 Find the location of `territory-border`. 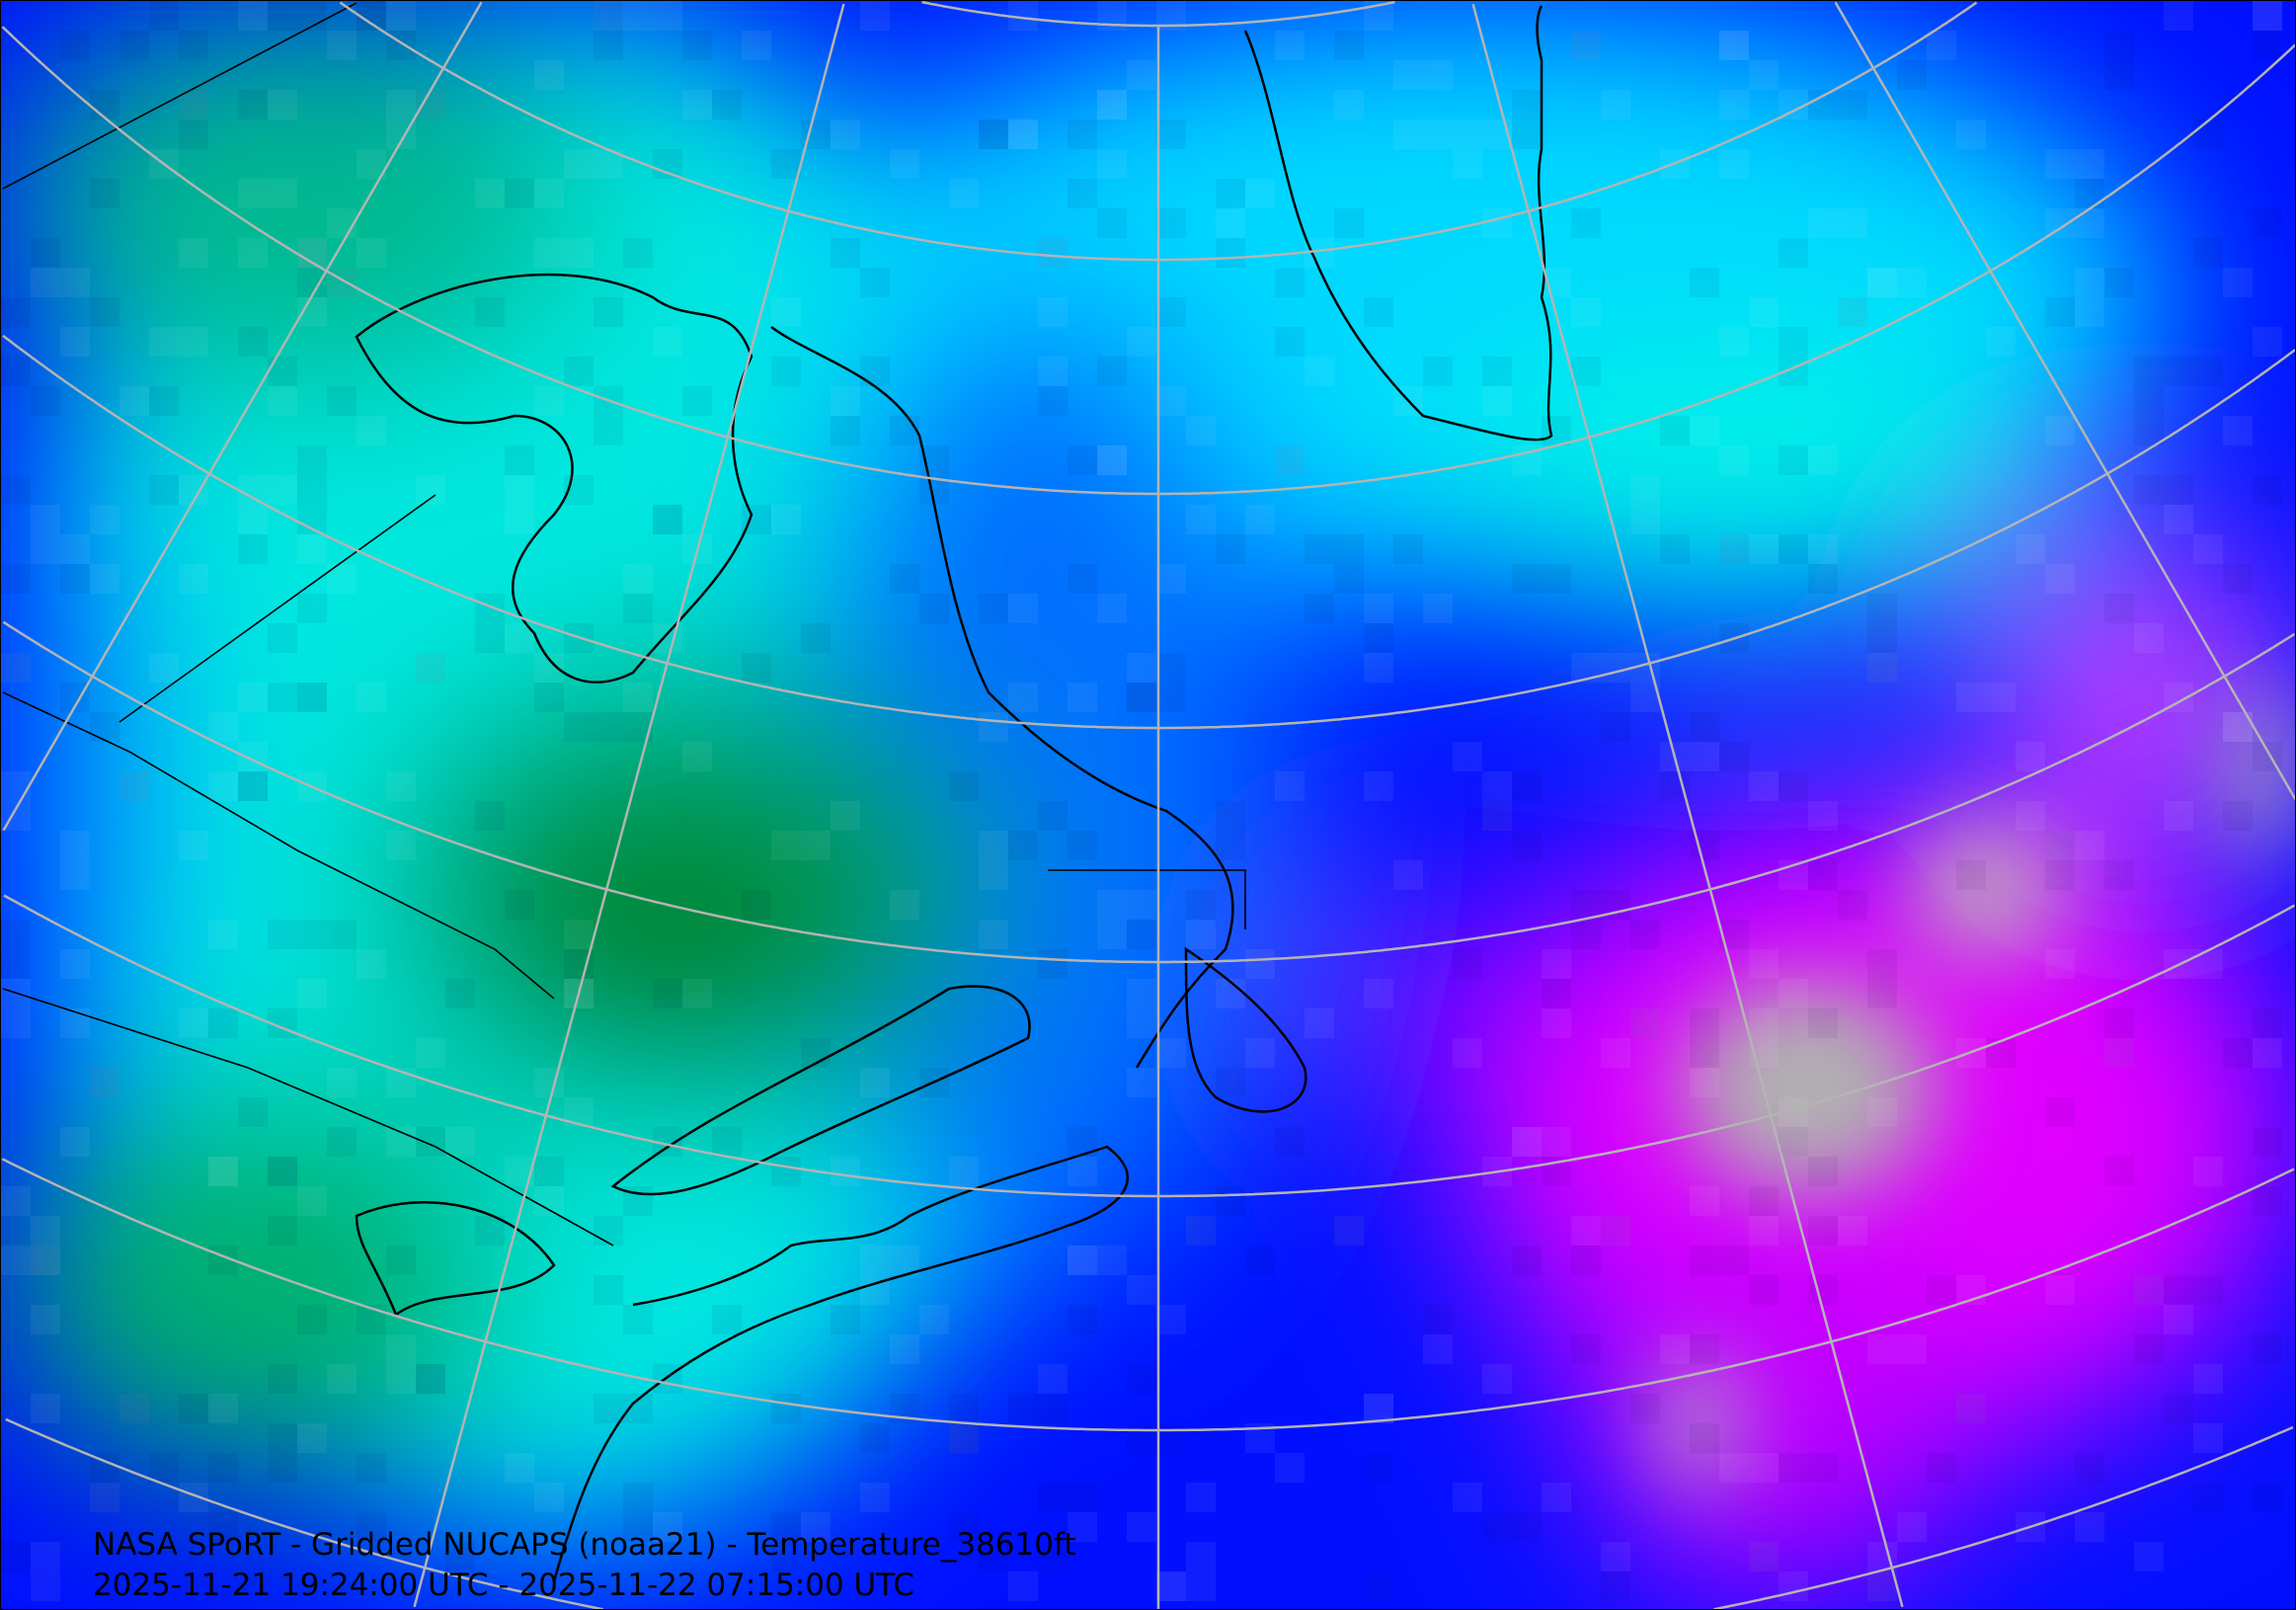

territory-border is located at coordinates (180, 96).